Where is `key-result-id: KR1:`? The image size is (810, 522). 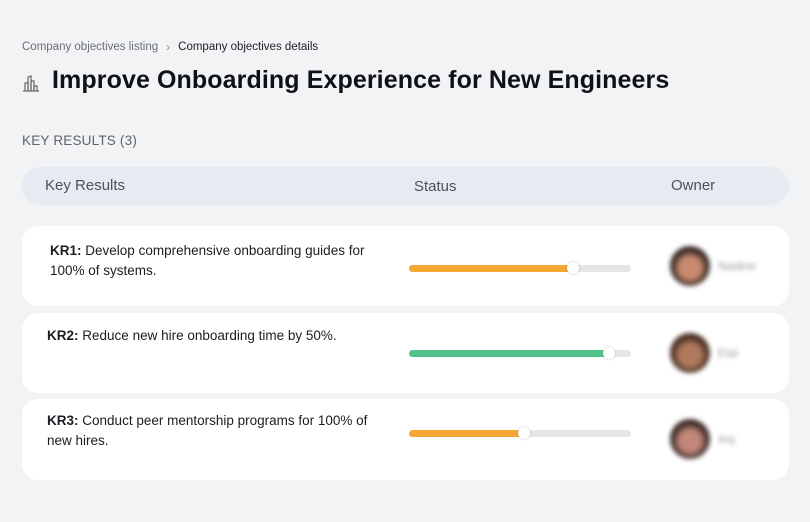
key-result-id: KR1: is located at coordinates (66, 250).